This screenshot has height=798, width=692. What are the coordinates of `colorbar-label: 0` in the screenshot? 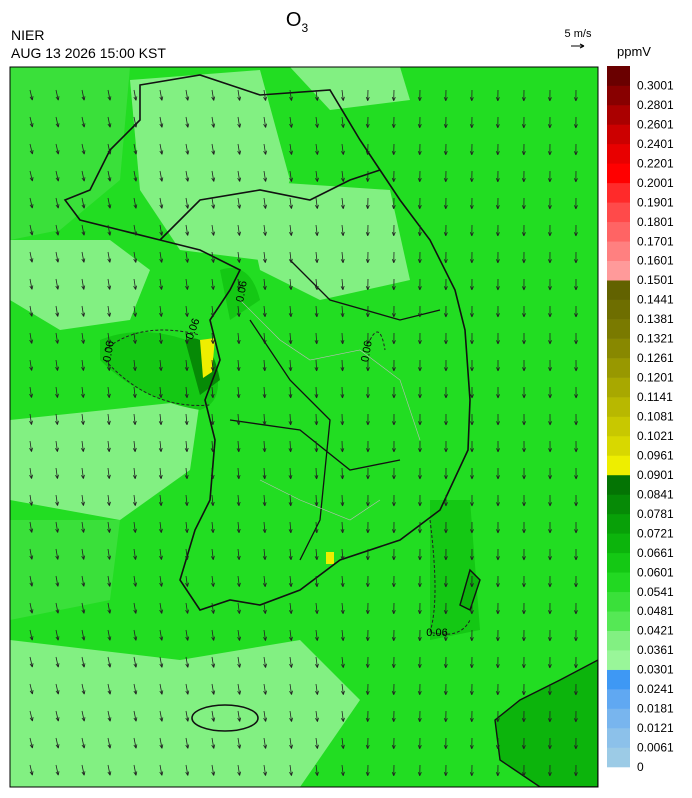 It's located at (640, 767).